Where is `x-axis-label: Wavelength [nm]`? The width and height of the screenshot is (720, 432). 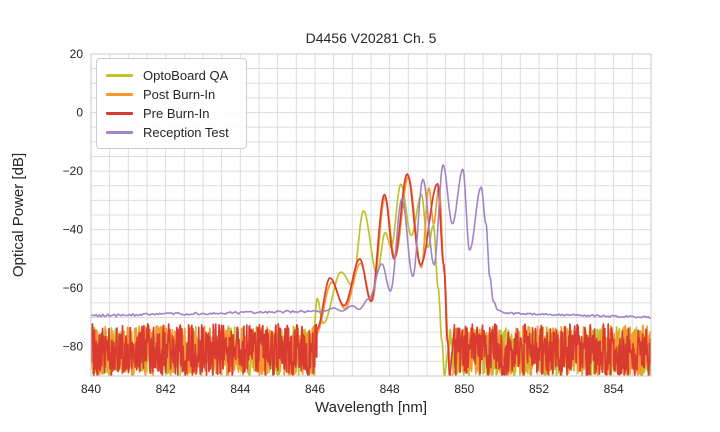
x-axis-label: Wavelength [nm] is located at coordinates (371, 407).